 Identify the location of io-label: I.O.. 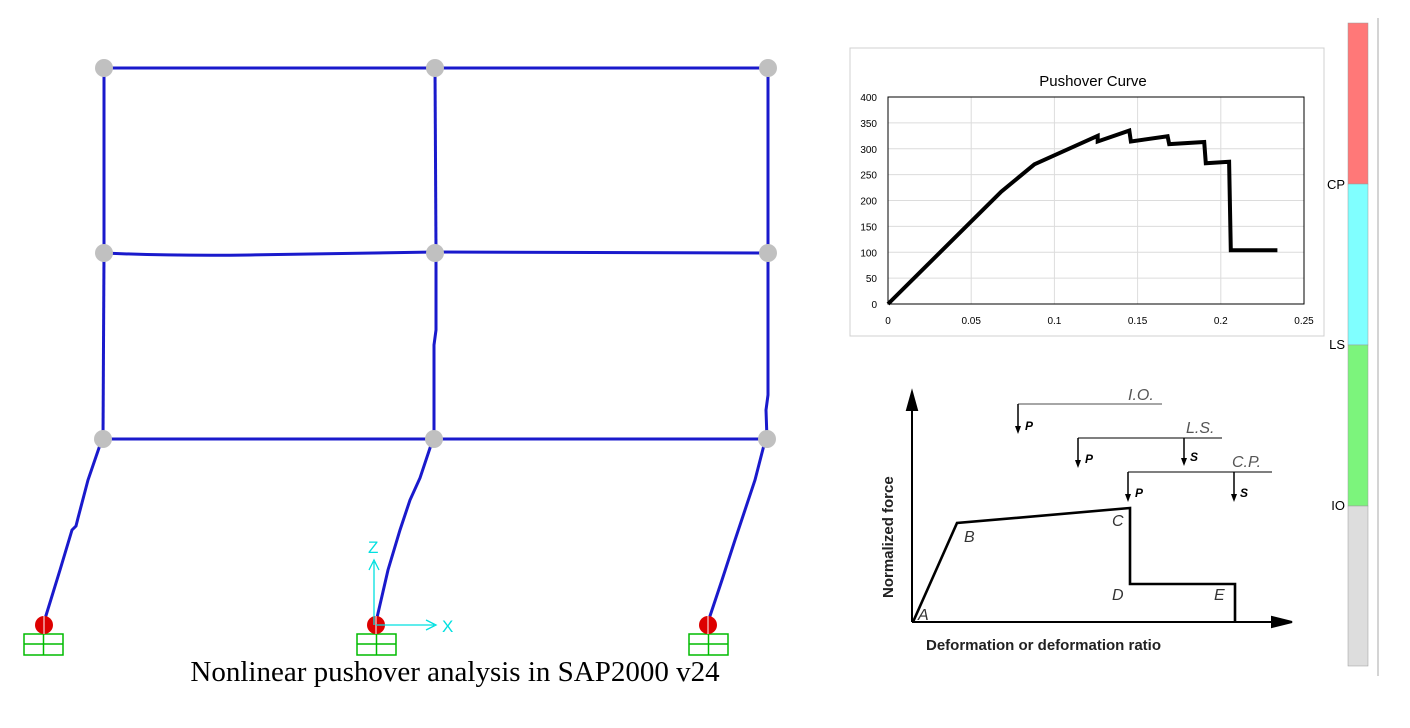
(1141, 395).